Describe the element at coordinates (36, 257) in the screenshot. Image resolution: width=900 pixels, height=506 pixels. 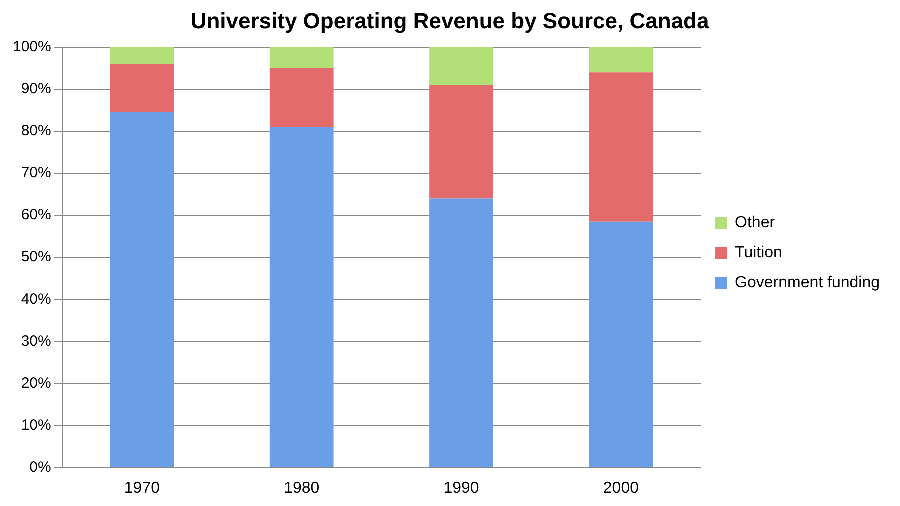
I see `y-tick-label: 50%` at that location.